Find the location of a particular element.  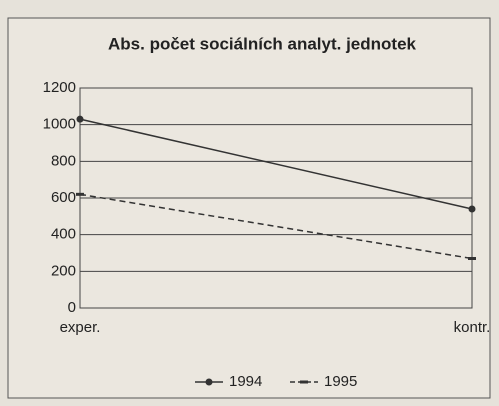

y-tick-label: 400 is located at coordinates (63, 234).